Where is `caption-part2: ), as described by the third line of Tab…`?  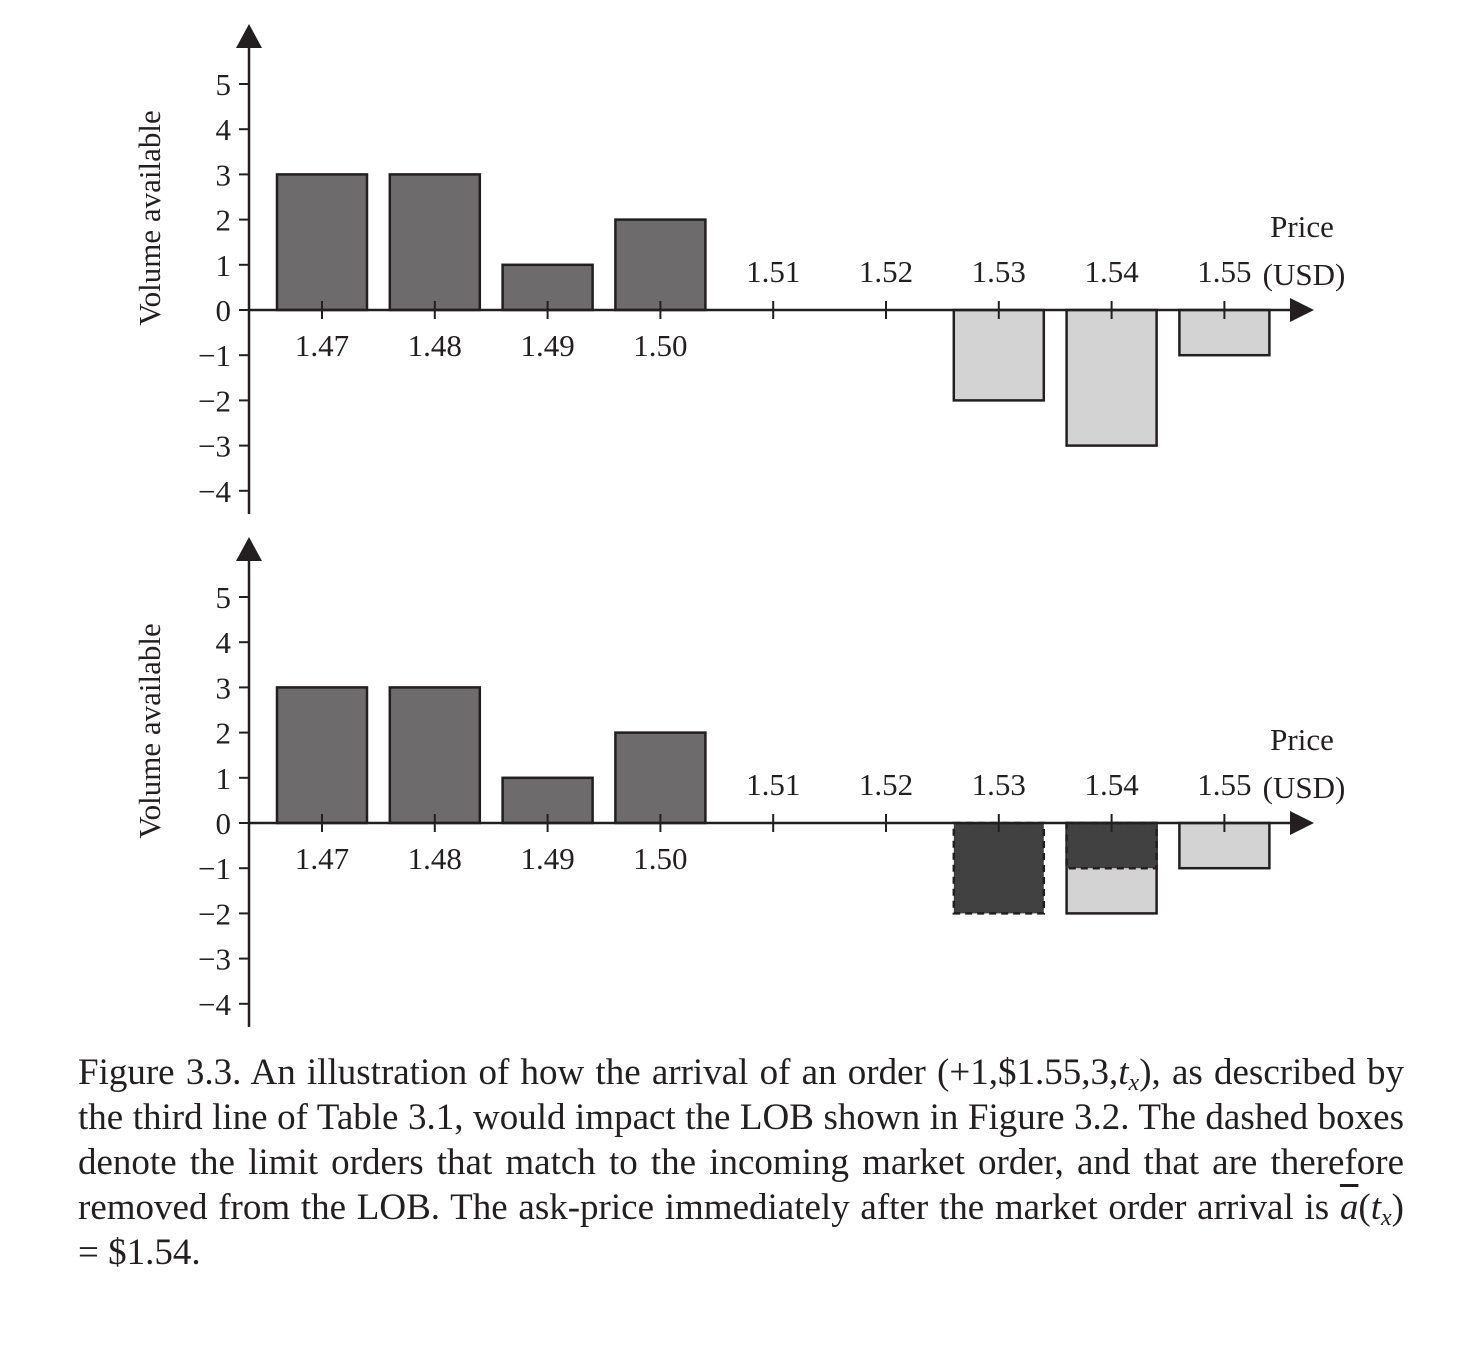
caption-part2: ), as described by the third line of Tab… is located at coordinates (741, 1140).